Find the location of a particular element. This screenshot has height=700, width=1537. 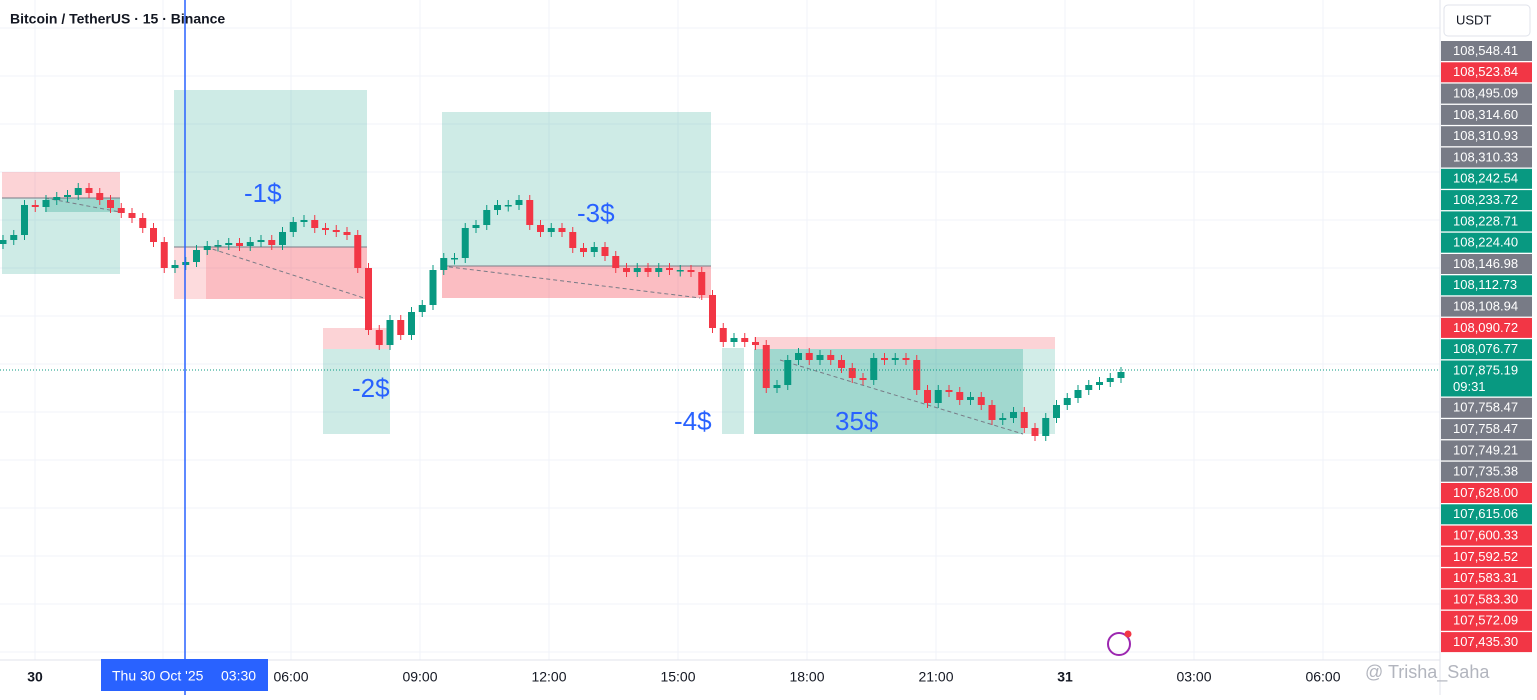

currency-button is located at coordinates (1487, 20).